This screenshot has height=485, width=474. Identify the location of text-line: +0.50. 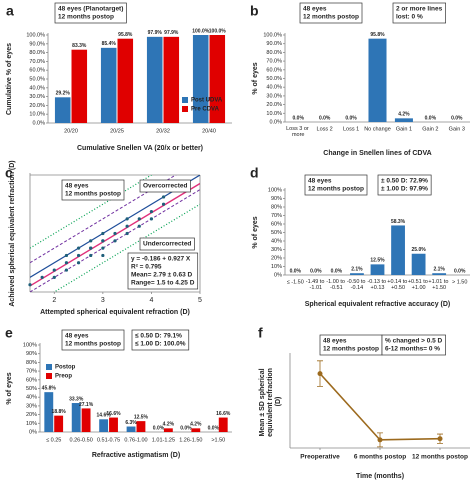
(398, 288).